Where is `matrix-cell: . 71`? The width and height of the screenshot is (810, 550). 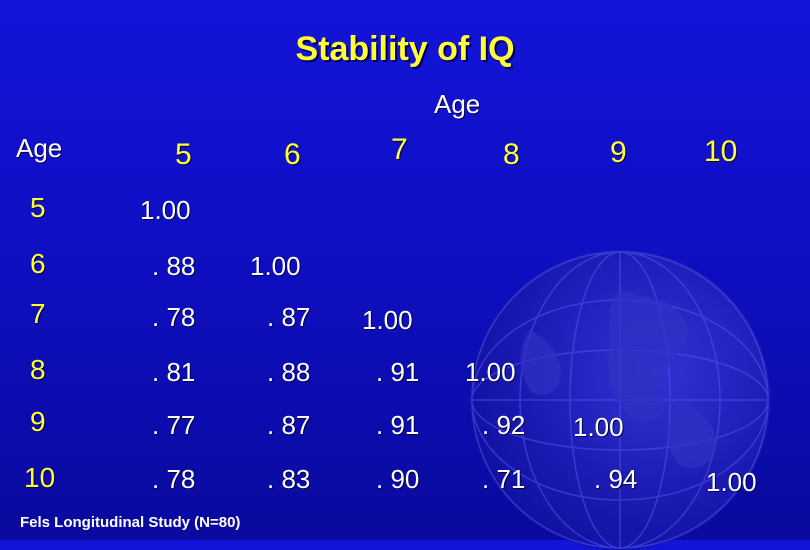 matrix-cell: . 71 is located at coordinates (504, 479).